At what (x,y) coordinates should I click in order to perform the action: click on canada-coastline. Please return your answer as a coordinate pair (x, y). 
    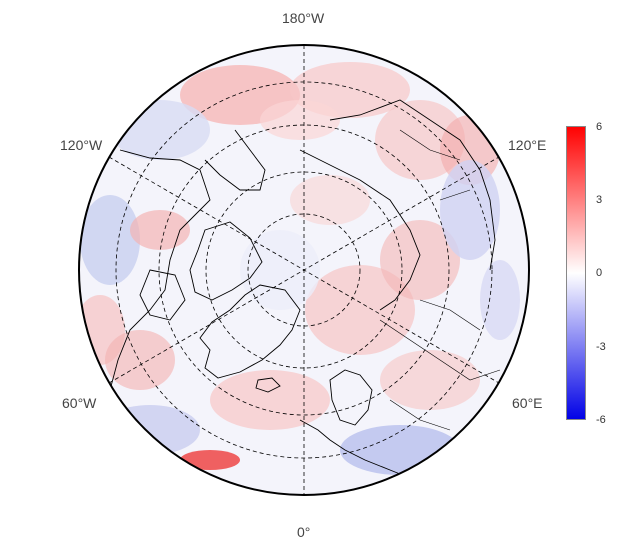
    Looking at the image, I should click on (160, 270).